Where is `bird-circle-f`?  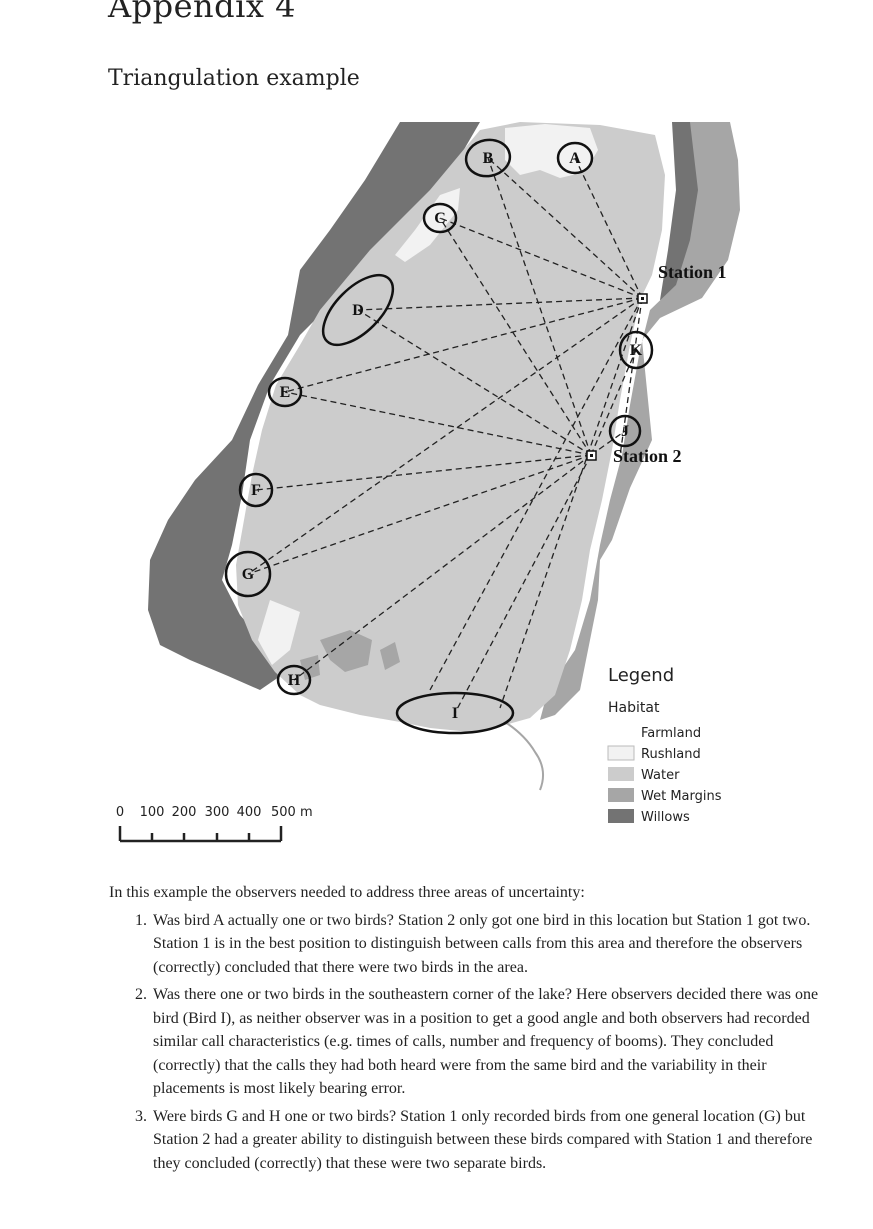 bird-circle-f is located at coordinates (256, 490).